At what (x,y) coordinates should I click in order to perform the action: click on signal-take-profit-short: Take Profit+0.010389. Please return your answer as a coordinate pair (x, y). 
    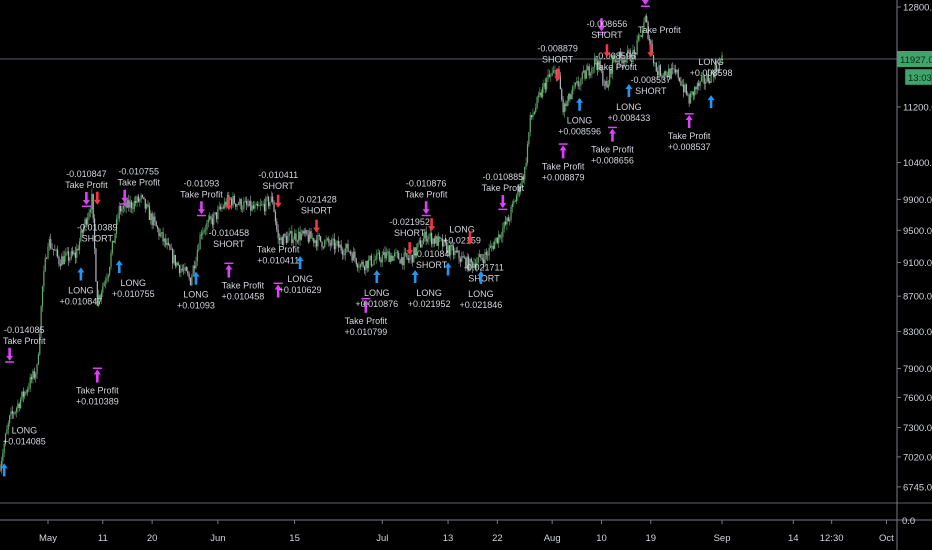
    Looking at the image, I should click on (97, 387).